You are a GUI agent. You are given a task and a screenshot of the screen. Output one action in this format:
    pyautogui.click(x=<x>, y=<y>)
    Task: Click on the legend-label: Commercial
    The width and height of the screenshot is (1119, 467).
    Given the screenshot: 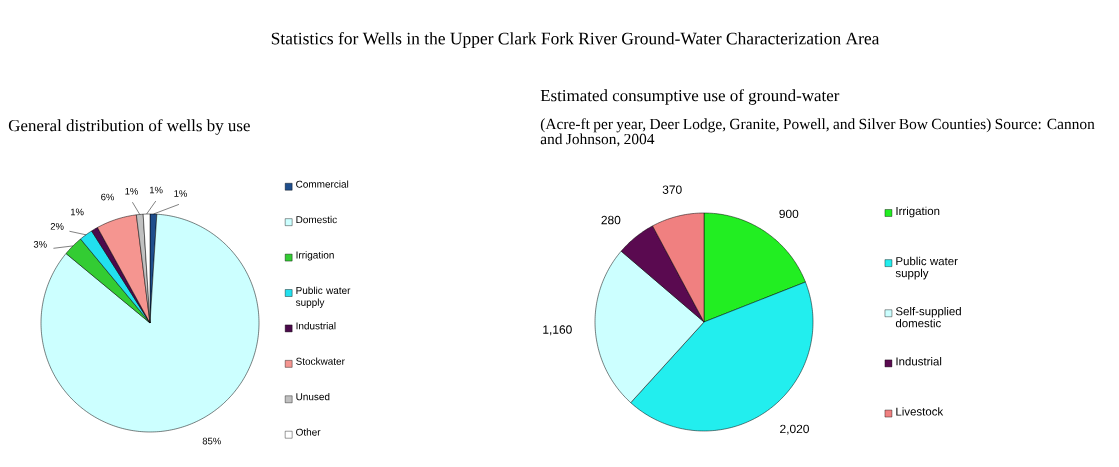 What is the action you would take?
    pyautogui.click(x=322, y=184)
    